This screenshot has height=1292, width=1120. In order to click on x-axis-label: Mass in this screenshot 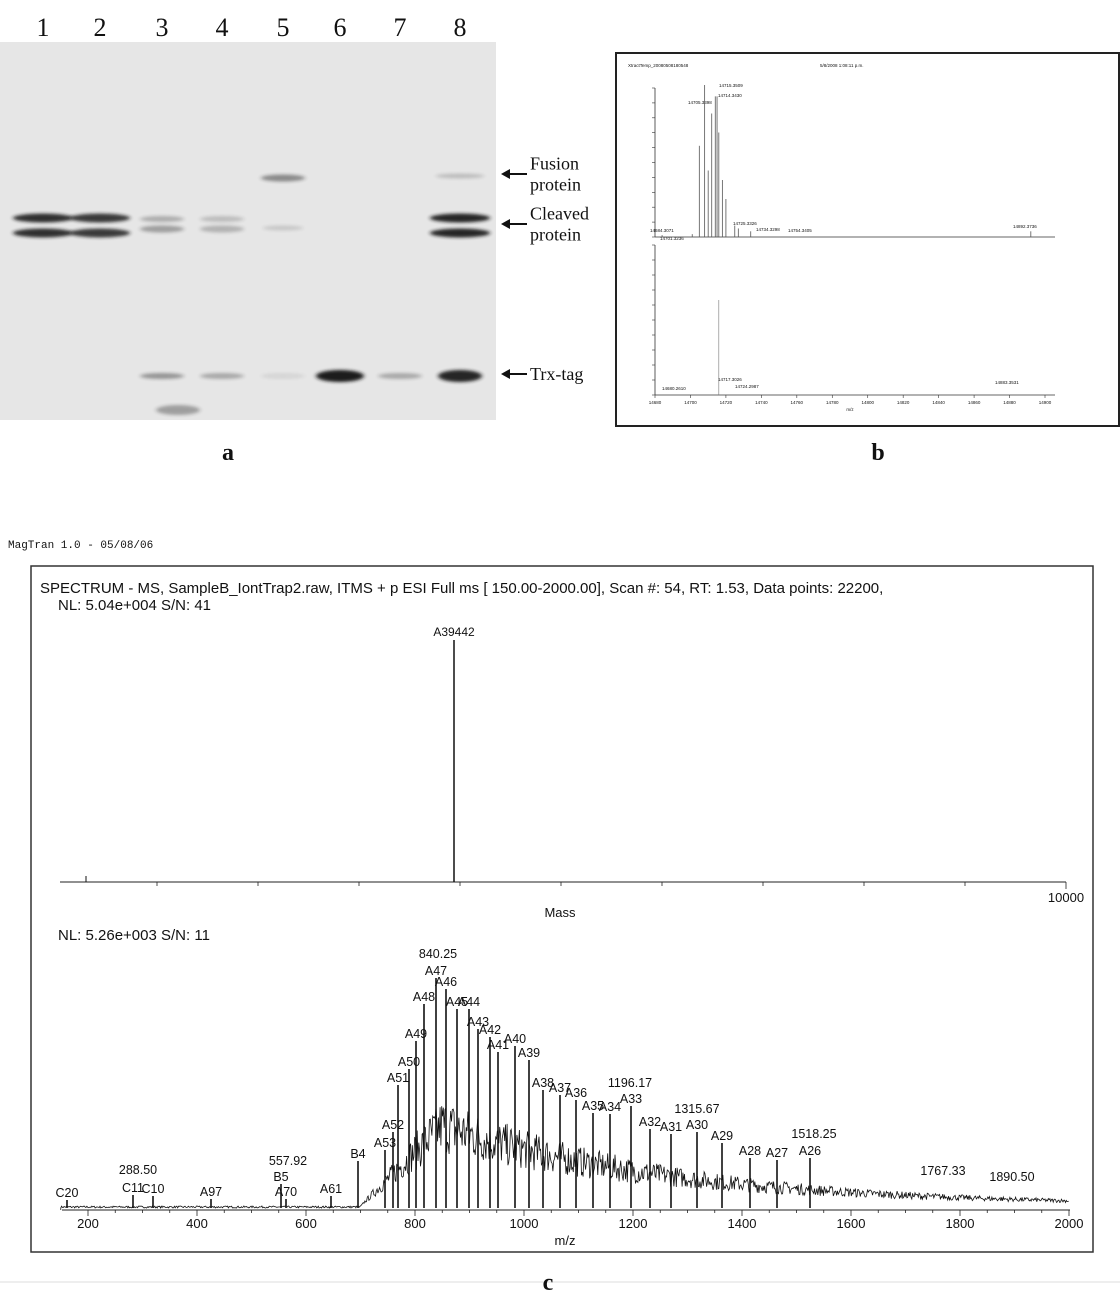, I will do `click(560, 912)`.